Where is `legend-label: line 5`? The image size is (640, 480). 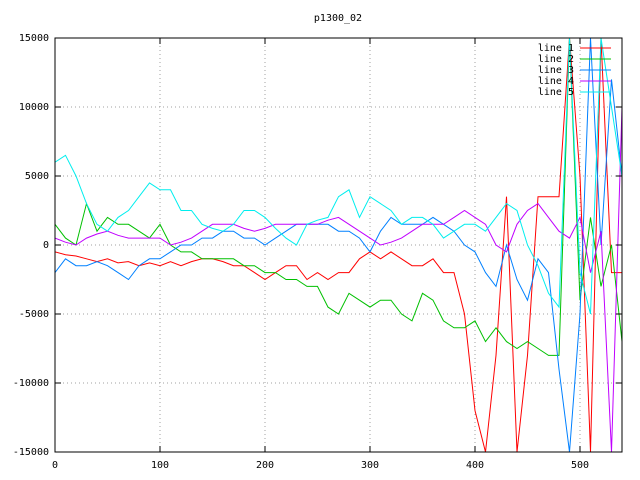
legend-label: line 5 is located at coordinates (556, 92).